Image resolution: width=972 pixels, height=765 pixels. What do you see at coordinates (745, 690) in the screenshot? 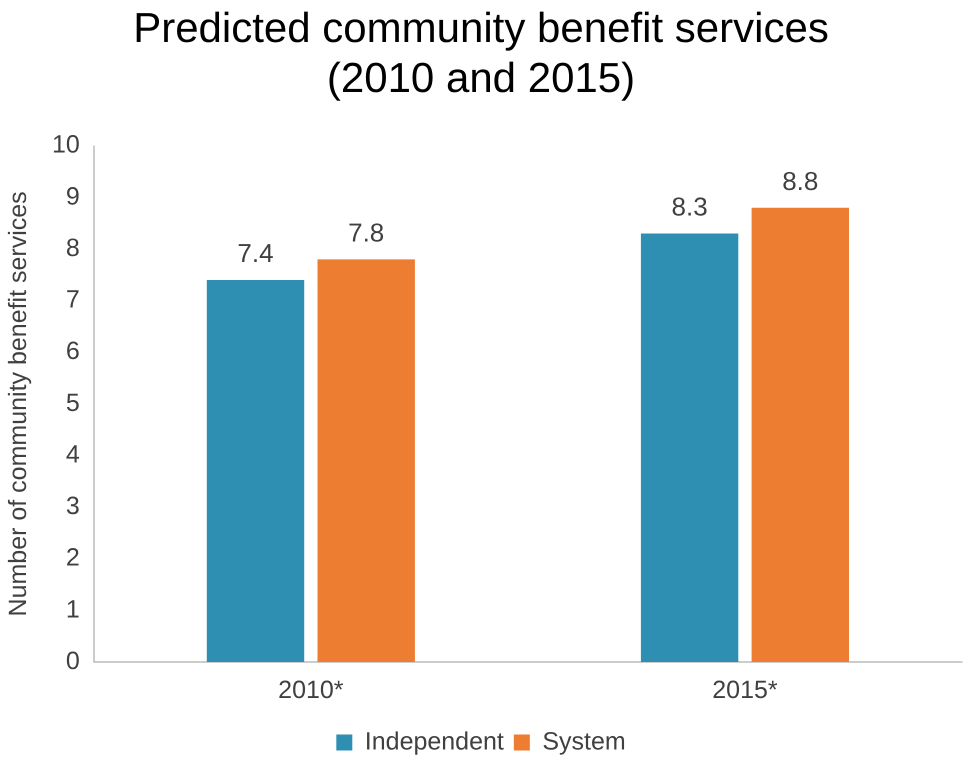
I see `x-tick-label: 2015*` at bounding box center [745, 690].